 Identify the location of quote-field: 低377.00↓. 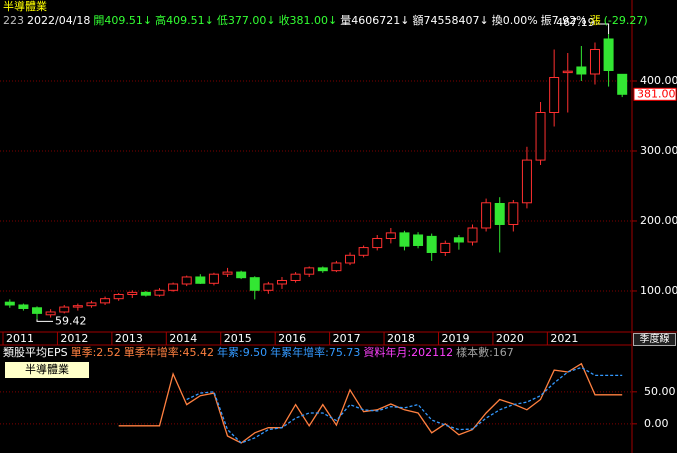
(246, 20).